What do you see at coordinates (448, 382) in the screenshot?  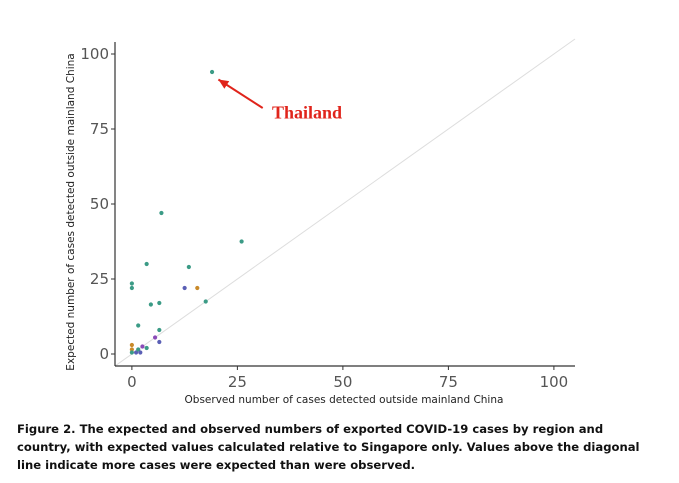 I see `x-tick-label: 75` at bounding box center [448, 382].